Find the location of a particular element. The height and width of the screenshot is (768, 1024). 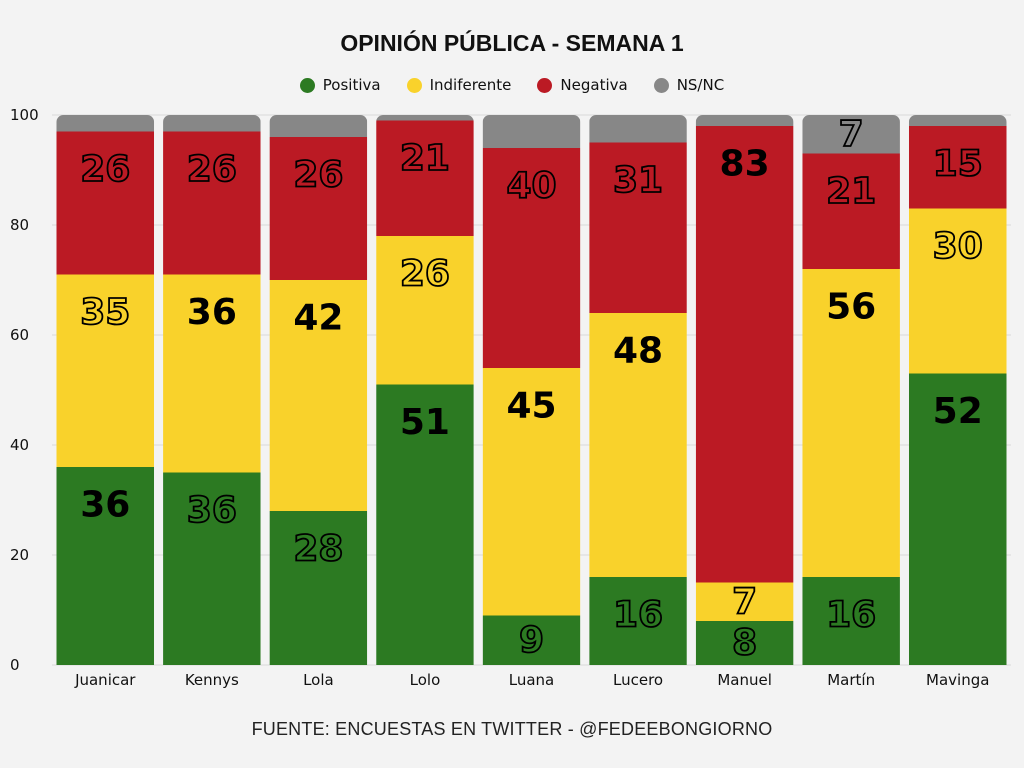

data-label: 8 is located at coordinates (744, 643).